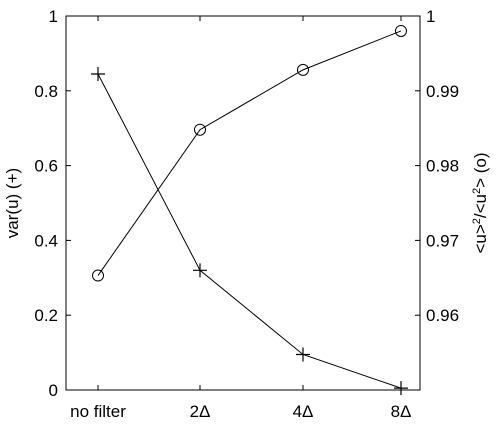 The image size is (496, 424). What do you see at coordinates (53, 390) in the screenshot?
I see `left-tick-label: 0` at bounding box center [53, 390].